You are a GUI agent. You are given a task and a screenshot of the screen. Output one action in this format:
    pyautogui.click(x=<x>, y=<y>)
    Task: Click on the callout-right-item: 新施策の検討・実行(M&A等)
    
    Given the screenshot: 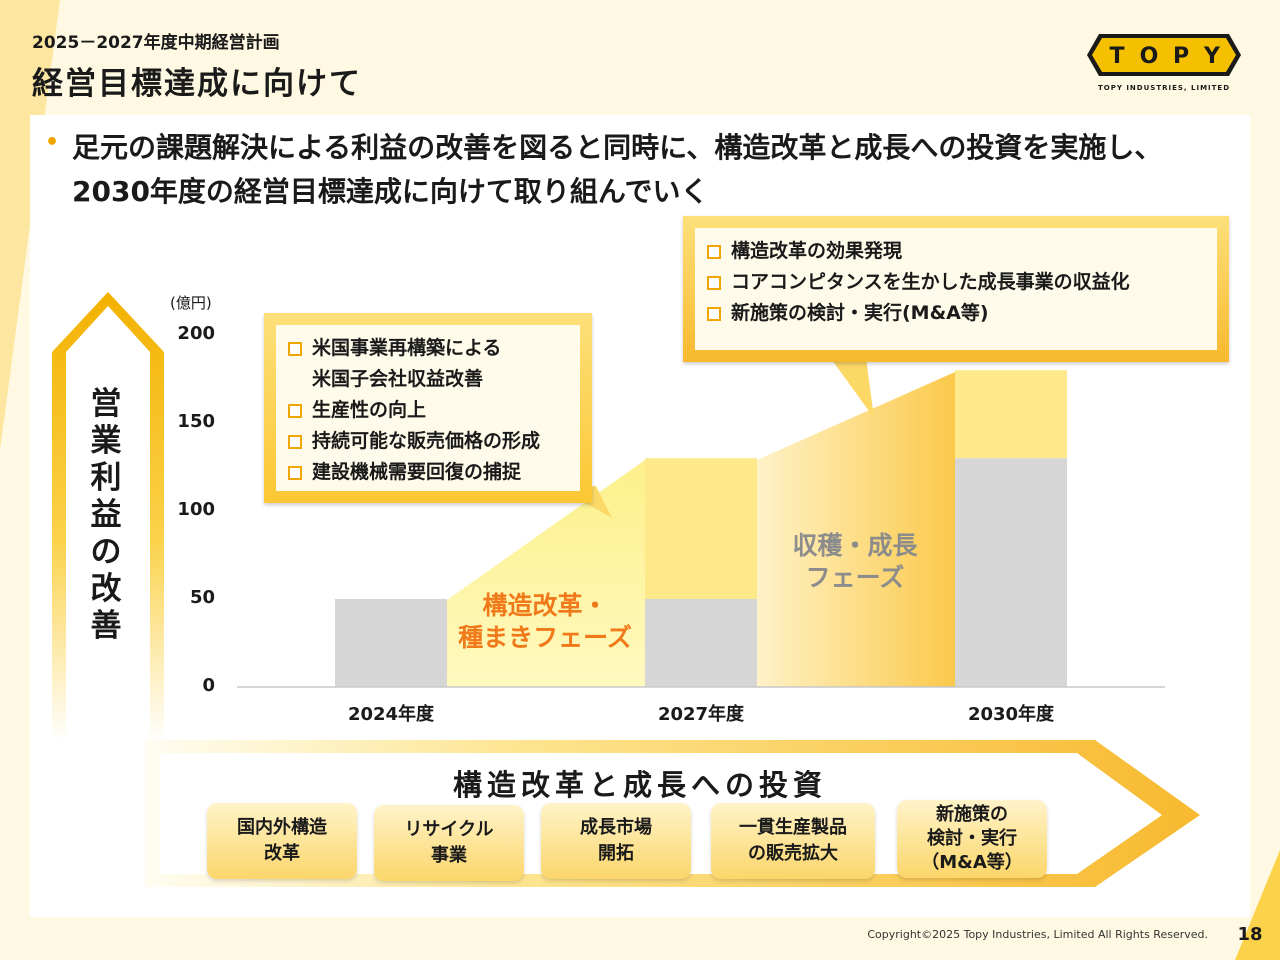 What is the action you would take?
    pyautogui.click(x=956, y=313)
    